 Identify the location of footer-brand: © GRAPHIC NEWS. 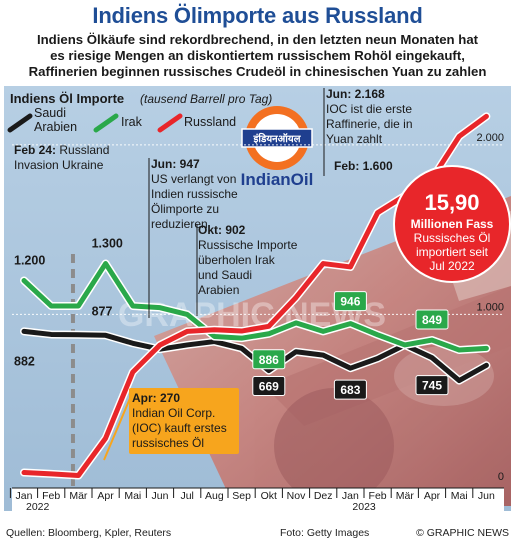
(462, 533).